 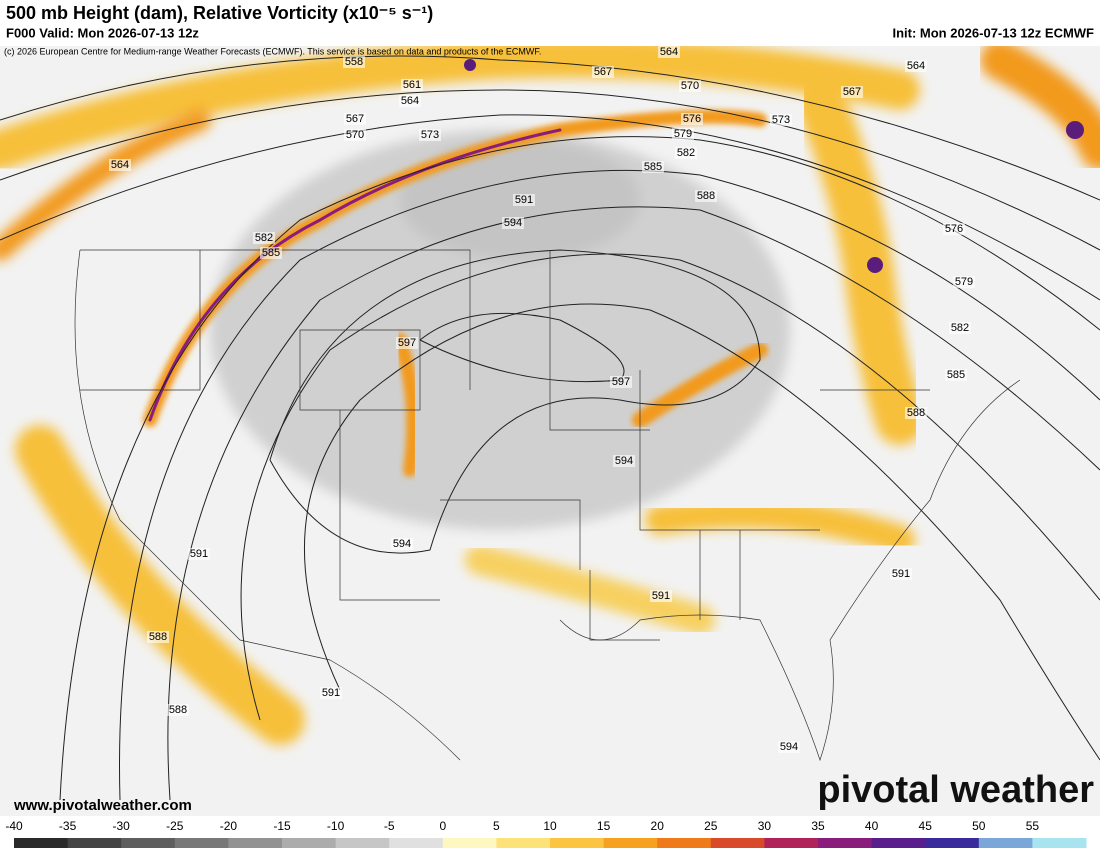 I want to click on valid-time: F000 Valid: Mon 2026-07-13 12z, so click(x=102, y=32).